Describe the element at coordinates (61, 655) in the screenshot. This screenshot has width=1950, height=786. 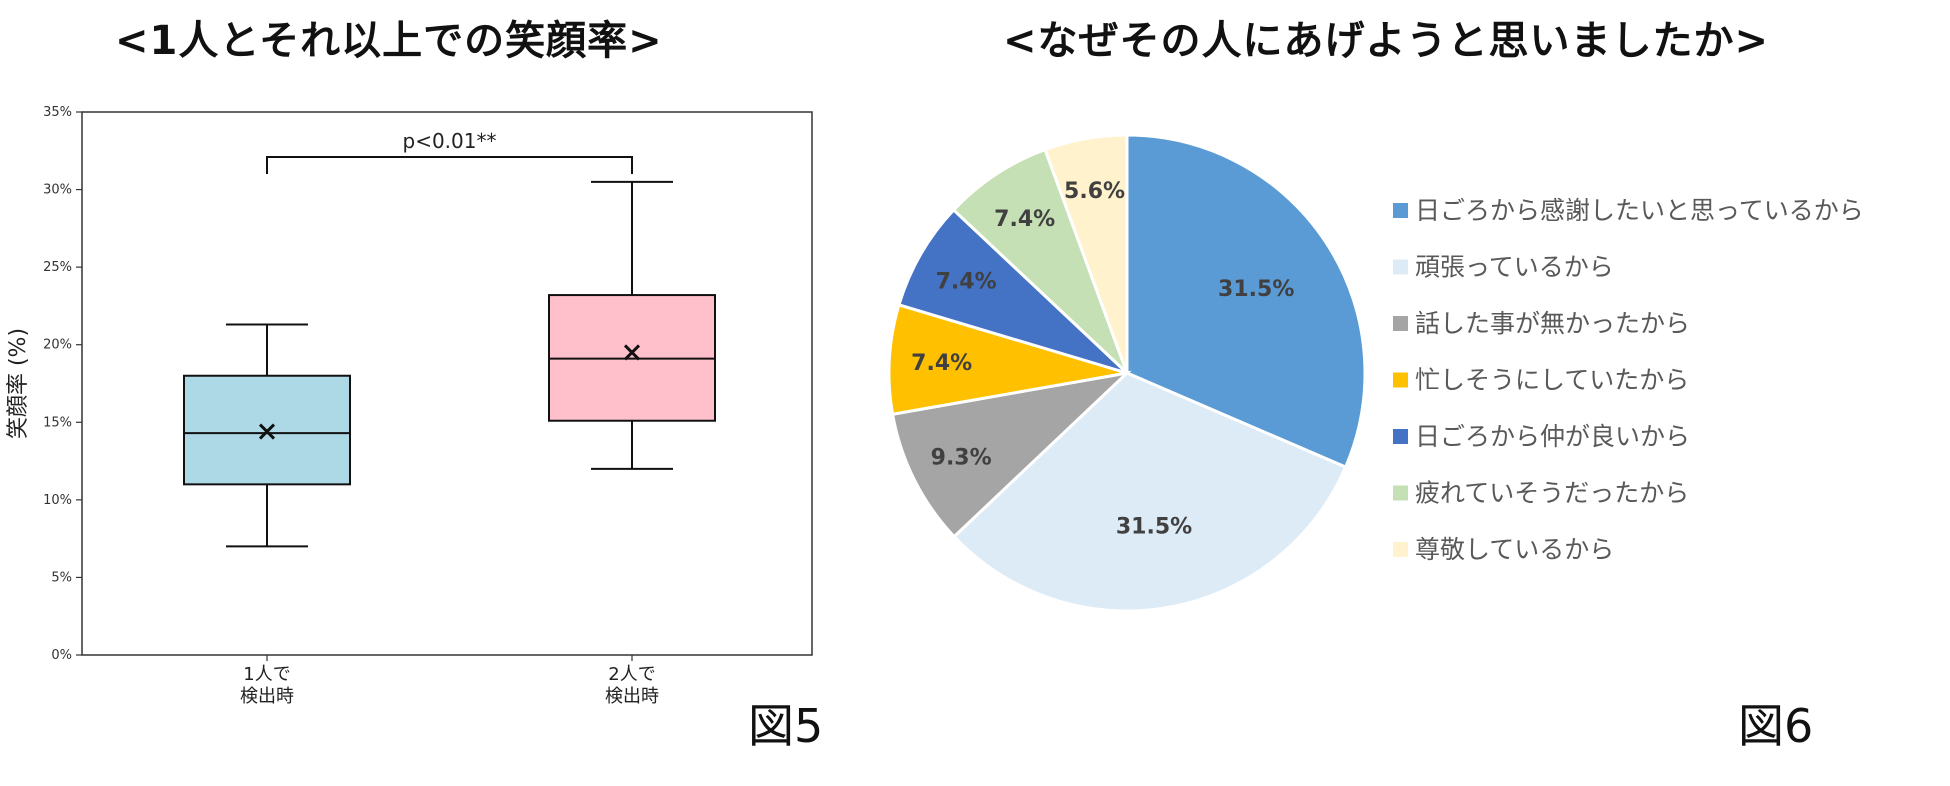
I see `y-tick-label: 0%` at that location.